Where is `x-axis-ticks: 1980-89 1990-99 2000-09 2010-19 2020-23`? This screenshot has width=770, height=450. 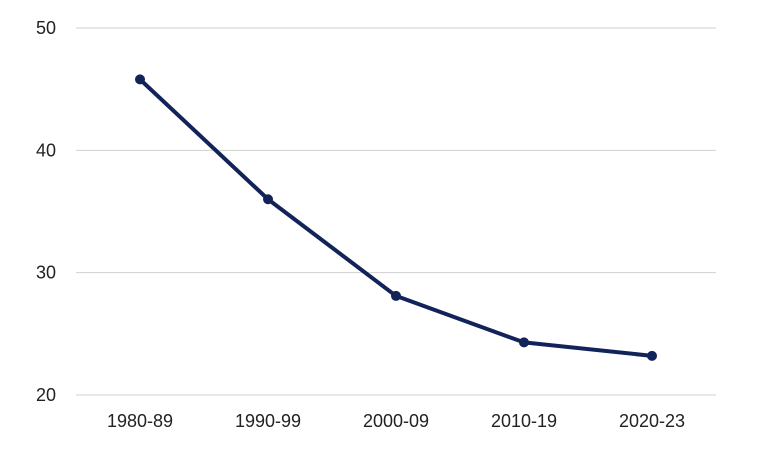
x-axis-ticks: 1980-89 1990-99 2000-09 2010-19 2020-23 is located at coordinates (396, 421).